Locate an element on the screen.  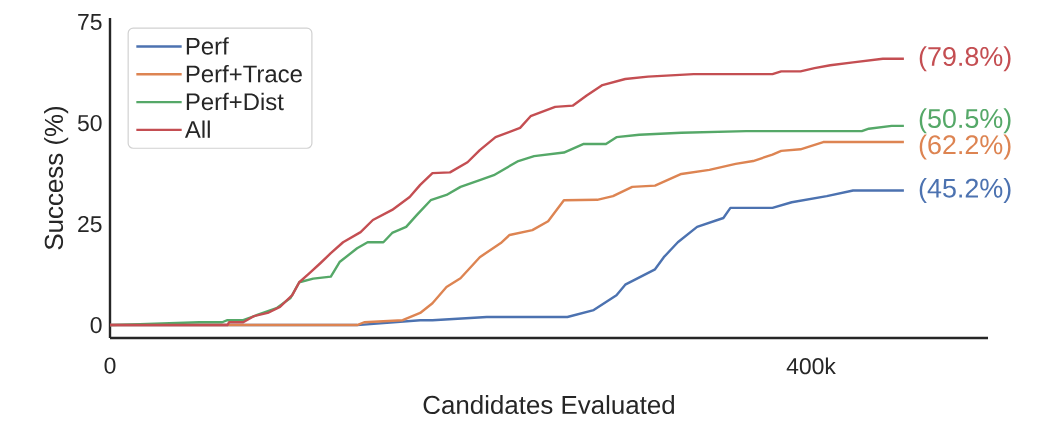
legend-label: Perf+Dist is located at coordinates (235, 101).